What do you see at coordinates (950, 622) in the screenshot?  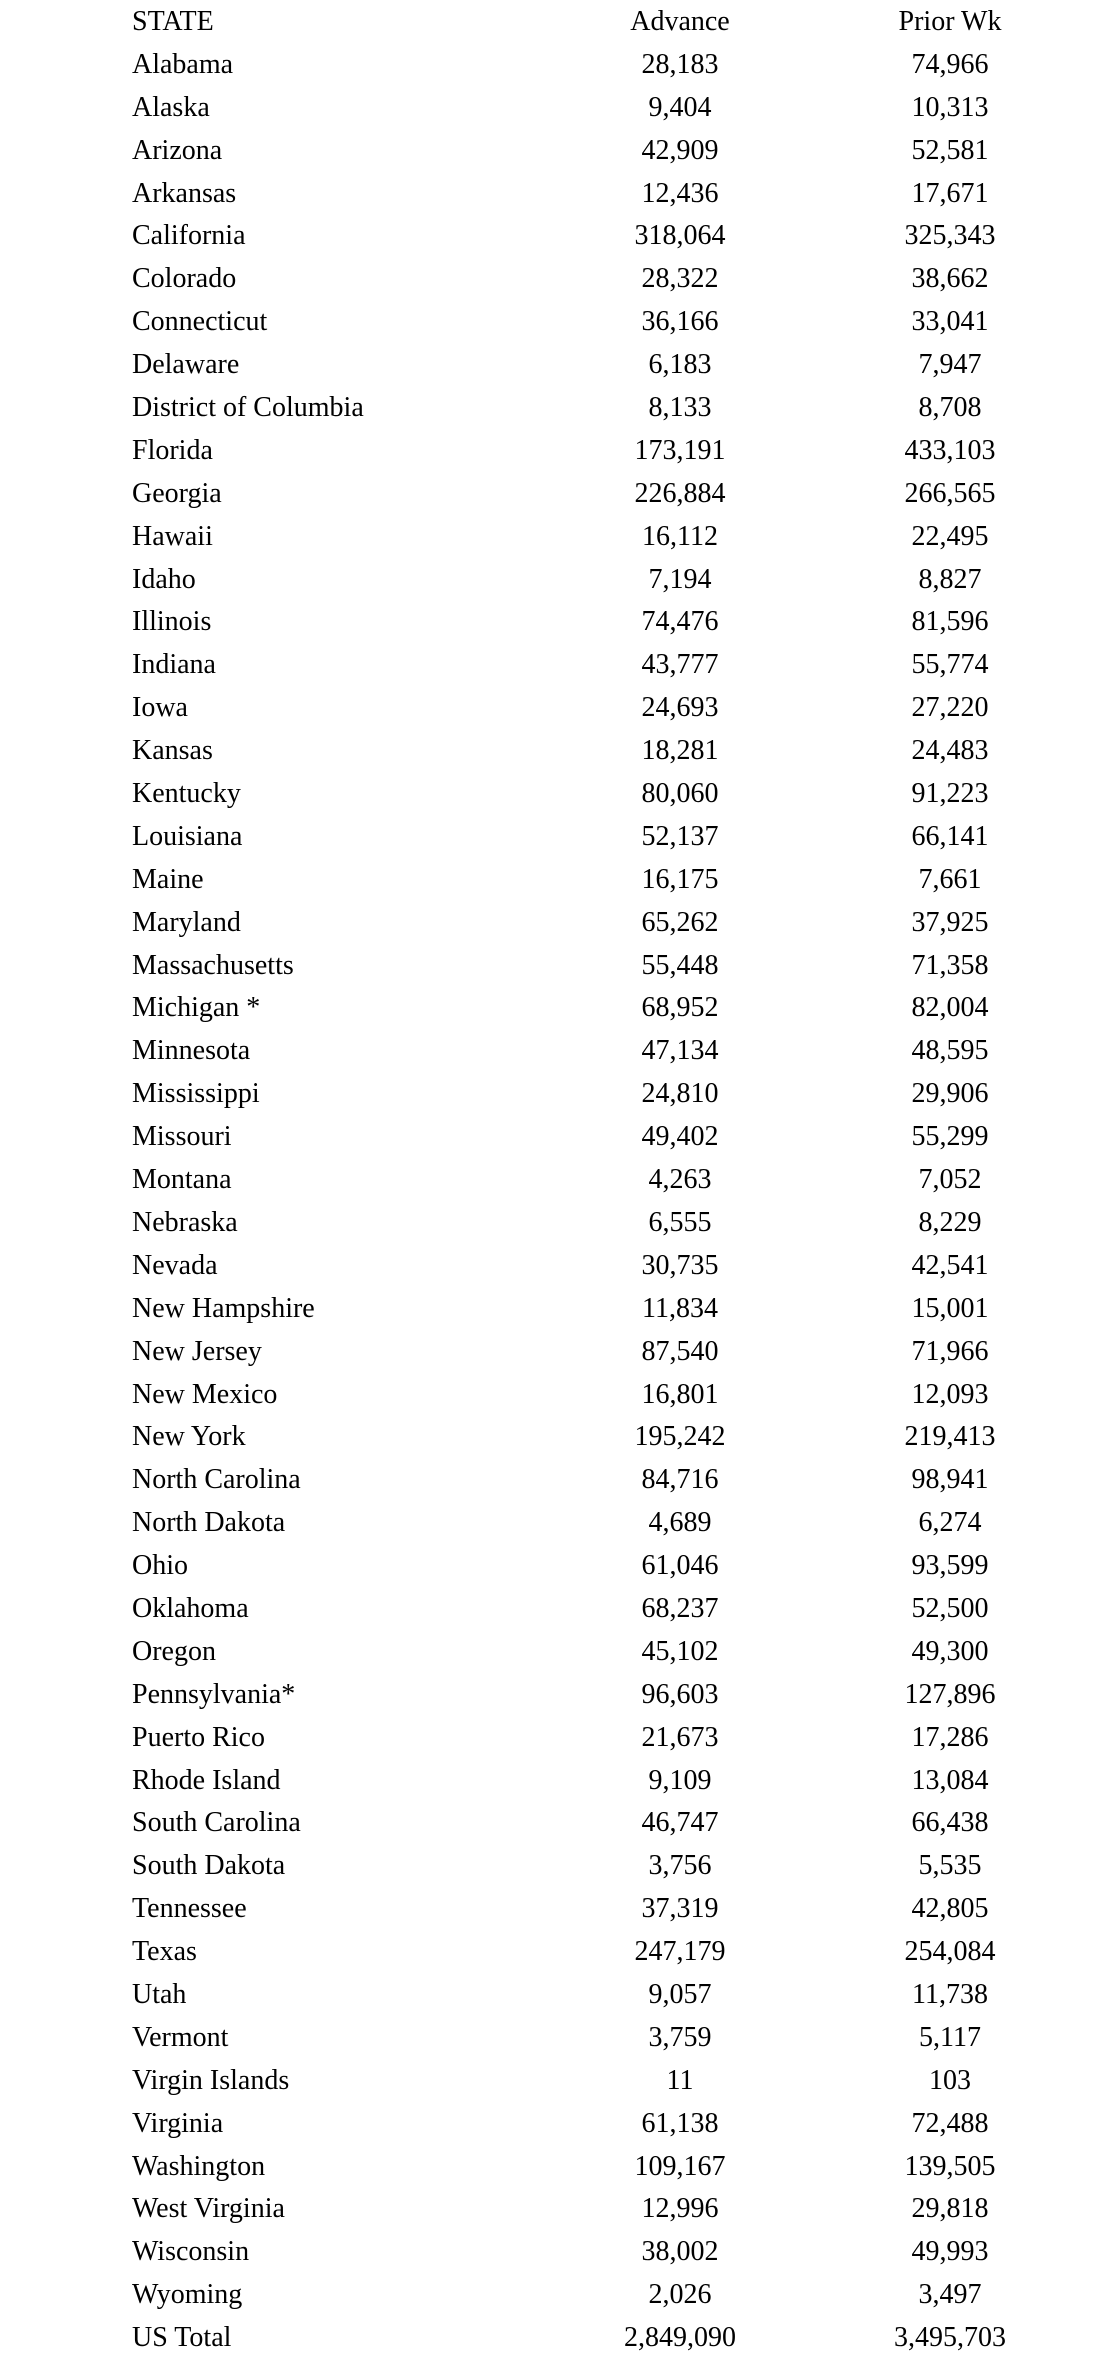 I see `prior-week-cell: 81,596` at bounding box center [950, 622].